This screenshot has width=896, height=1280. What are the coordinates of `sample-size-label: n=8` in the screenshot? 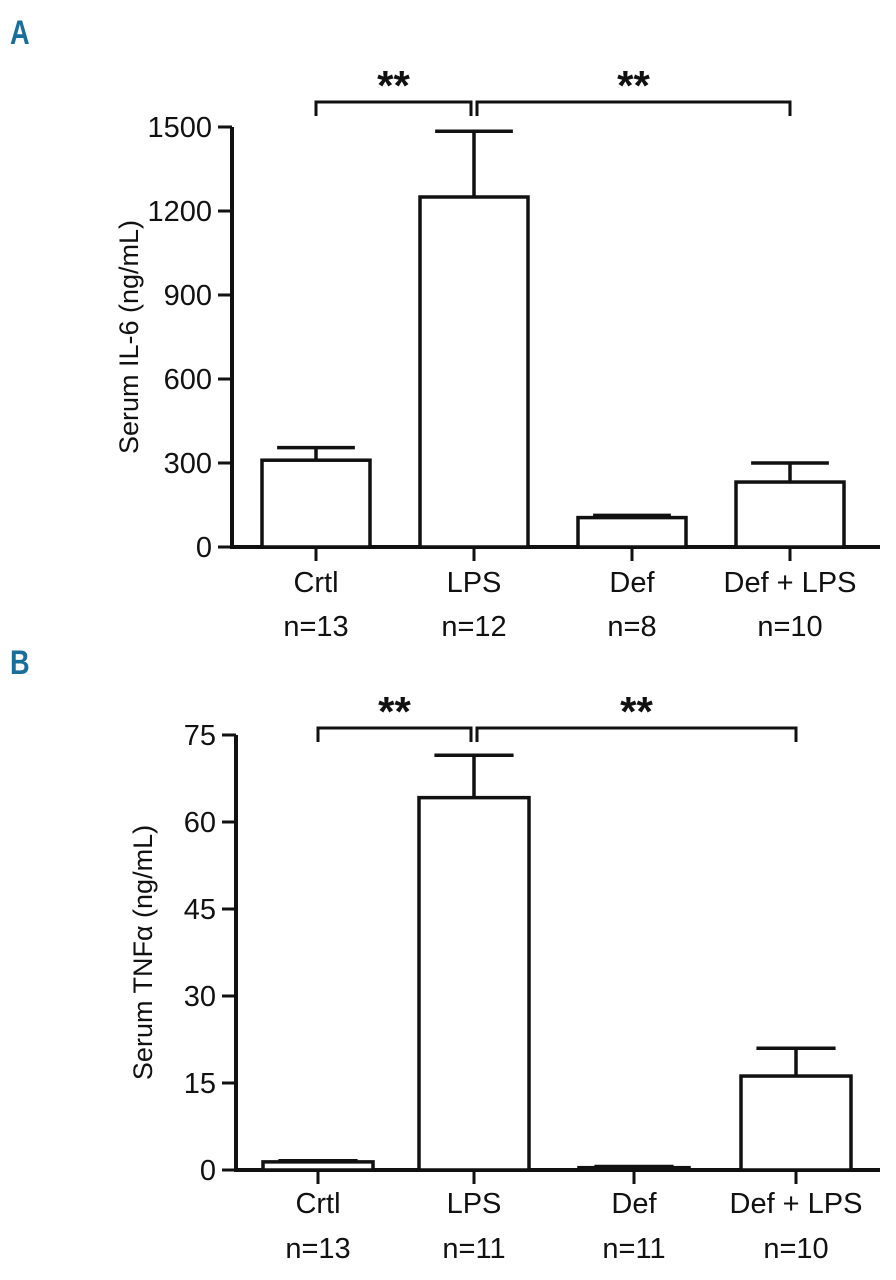 It's located at (631, 627).